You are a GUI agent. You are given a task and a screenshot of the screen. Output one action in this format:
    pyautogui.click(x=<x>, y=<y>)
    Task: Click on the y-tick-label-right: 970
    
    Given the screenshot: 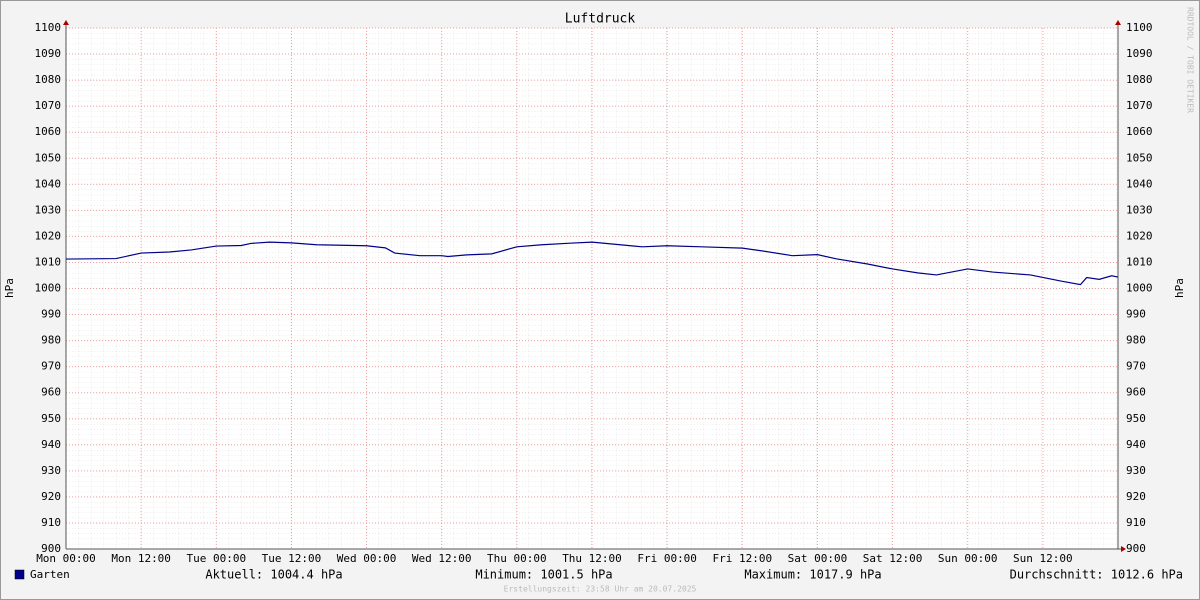 What is the action you would take?
    pyautogui.click(x=1136, y=366)
    